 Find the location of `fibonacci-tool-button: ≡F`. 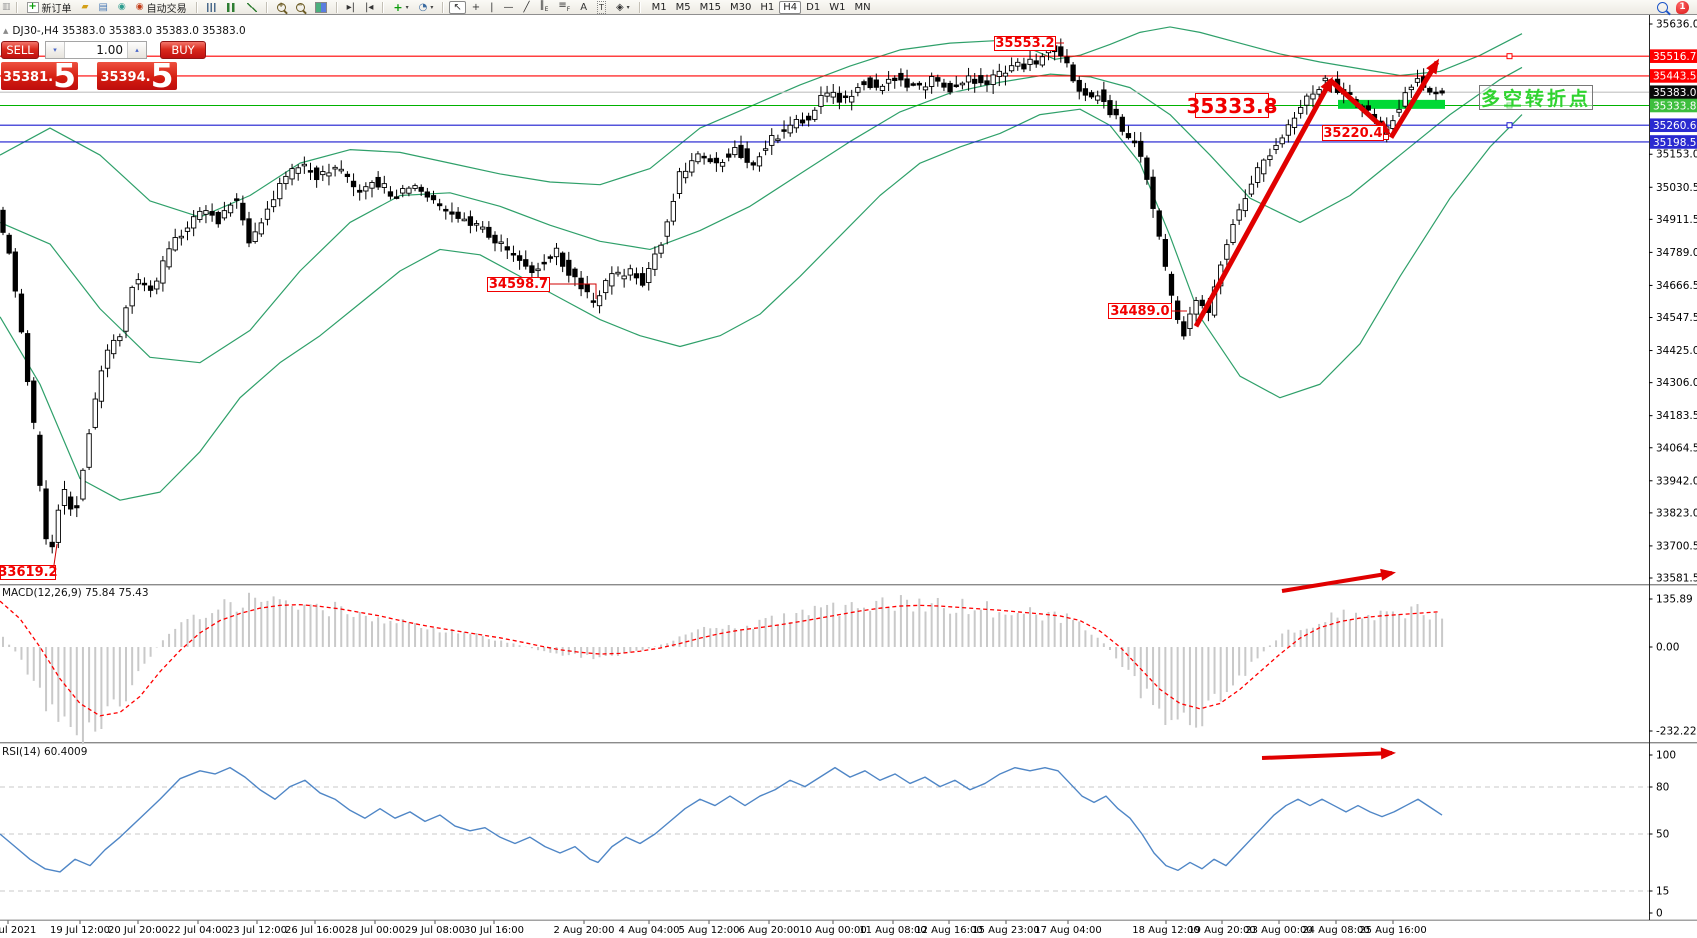

fibonacci-tool-button: ≡F is located at coordinates (564, 7).